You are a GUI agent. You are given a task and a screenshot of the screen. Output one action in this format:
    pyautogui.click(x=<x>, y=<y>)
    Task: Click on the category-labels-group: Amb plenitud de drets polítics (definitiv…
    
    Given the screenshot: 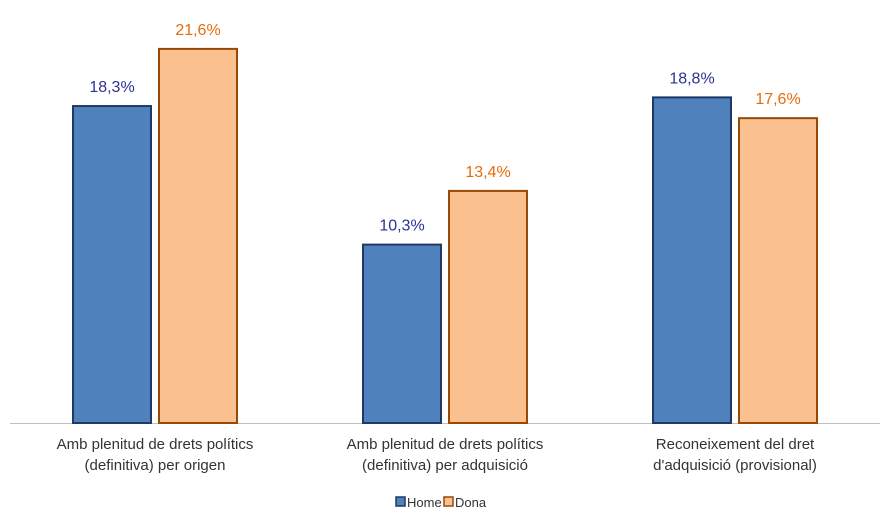 What is the action you would take?
    pyautogui.click(x=437, y=455)
    